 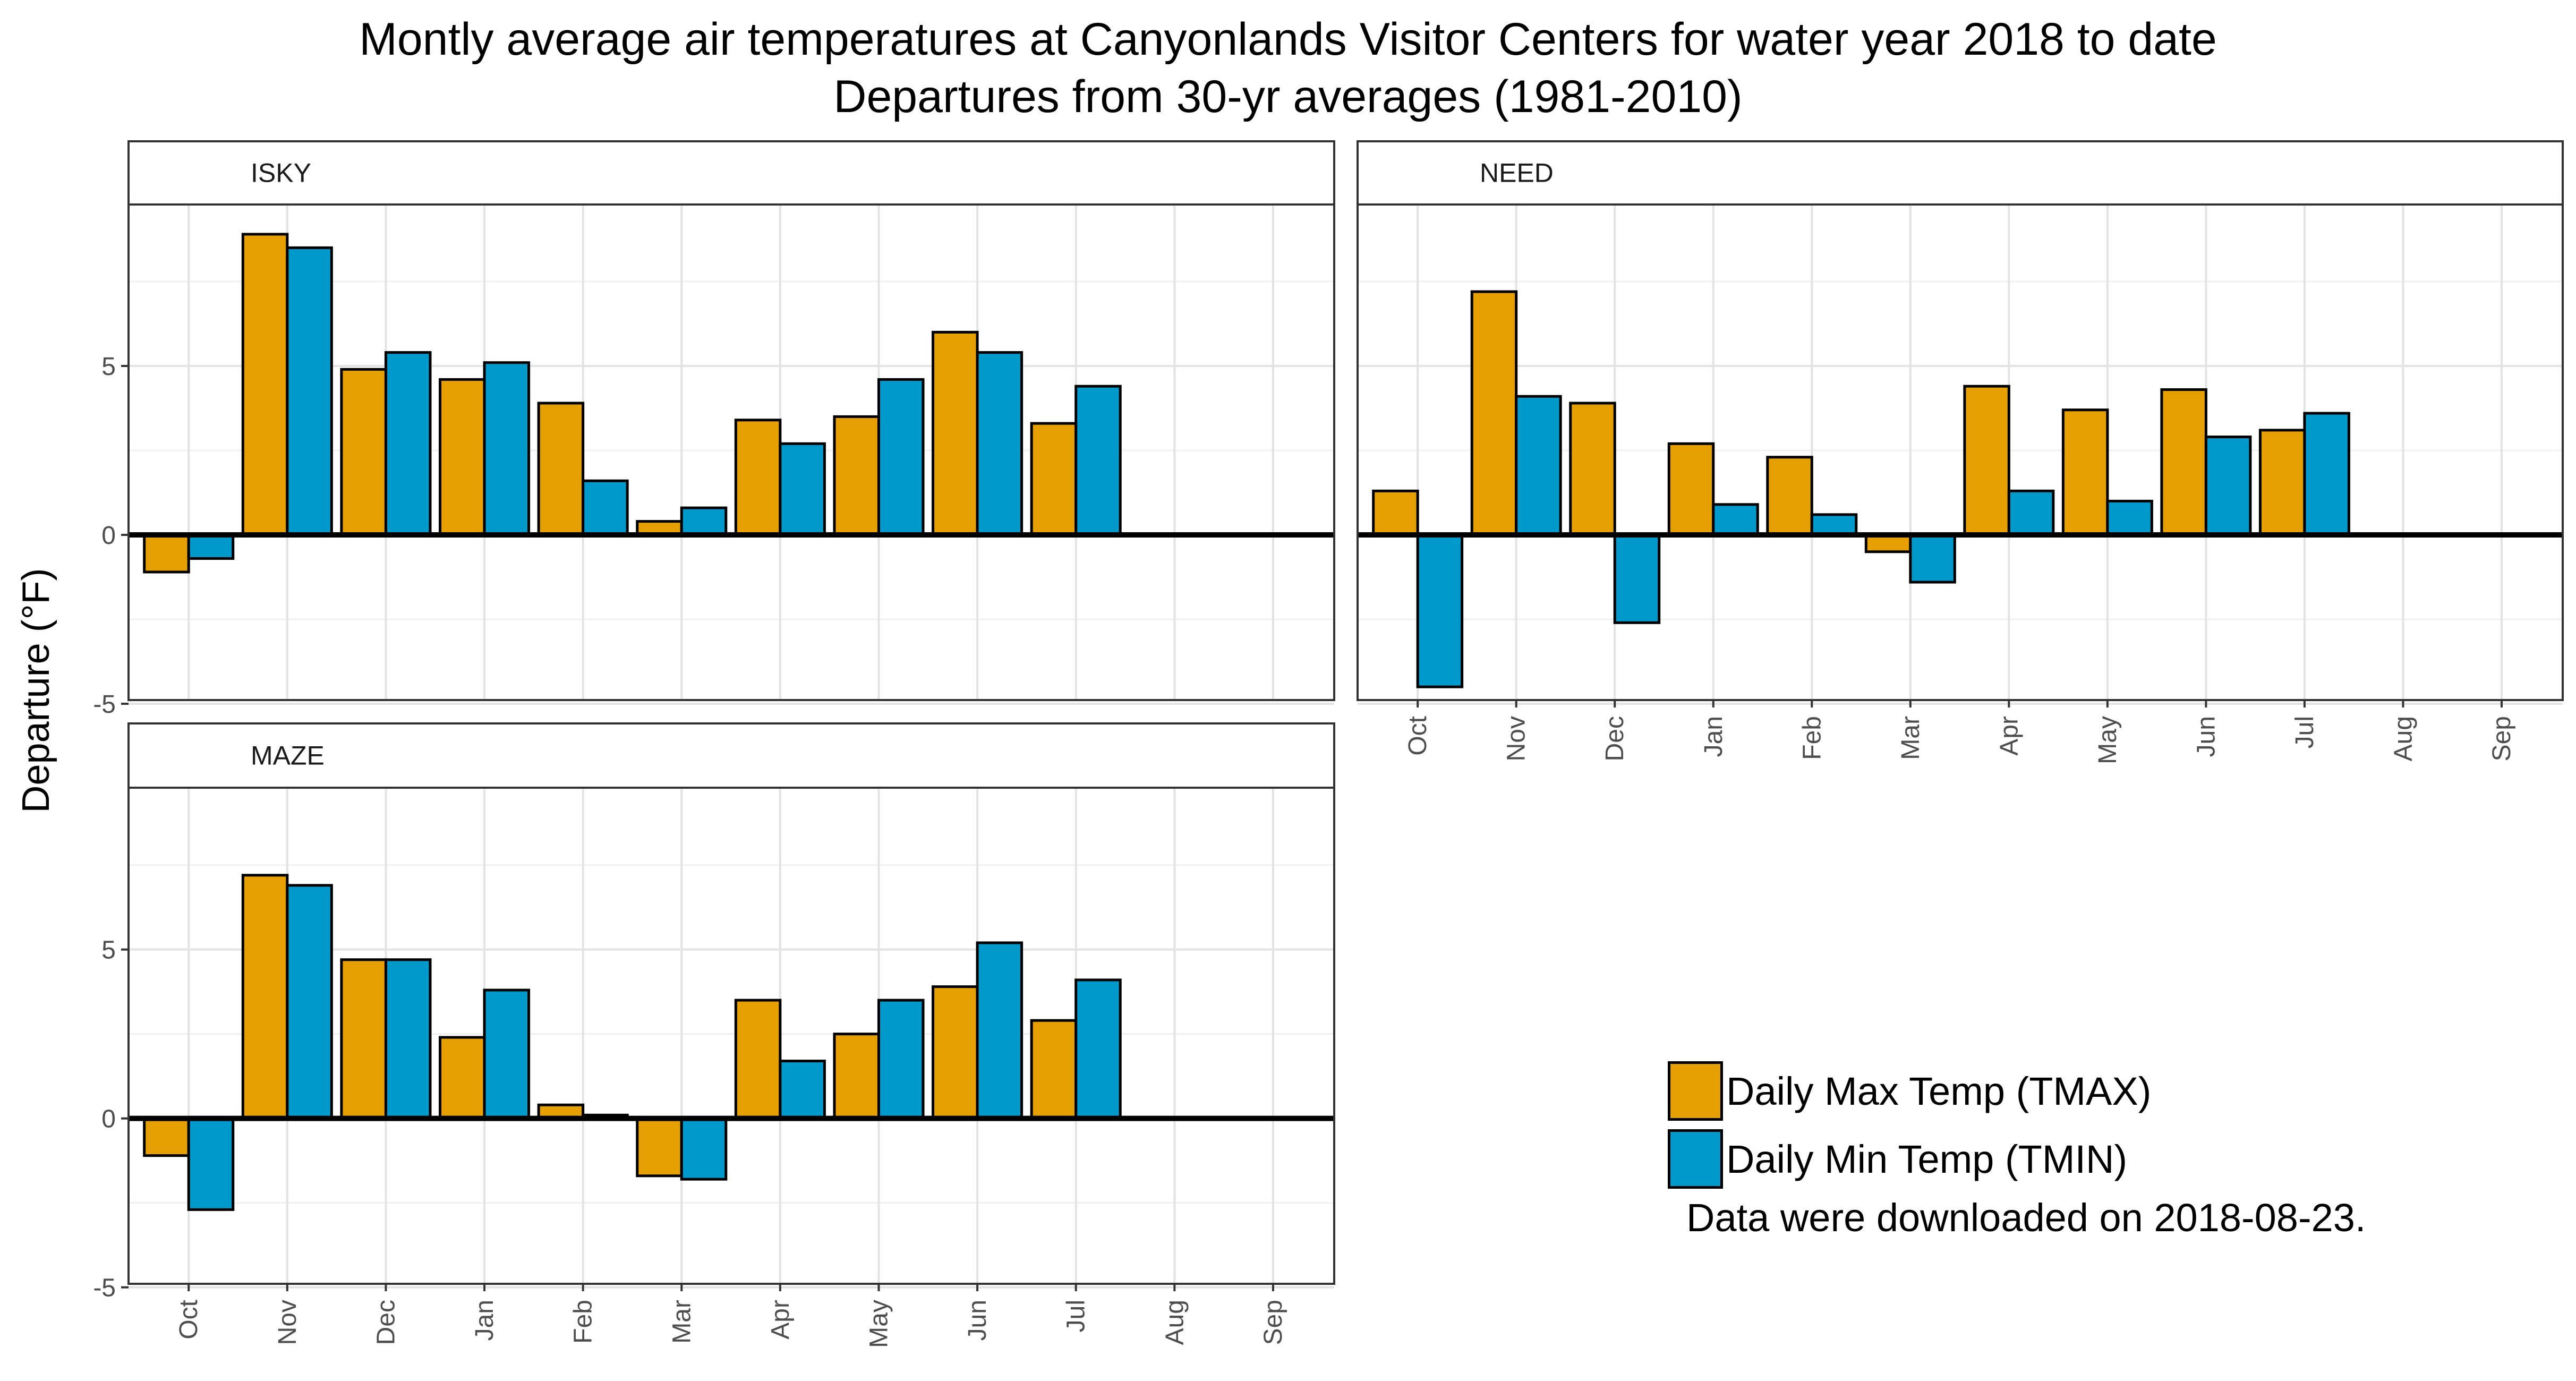 What do you see at coordinates (1696, 1159) in the screenshot?
I see `legend-swatch-tmin` at bounding box center [1696, 1159].